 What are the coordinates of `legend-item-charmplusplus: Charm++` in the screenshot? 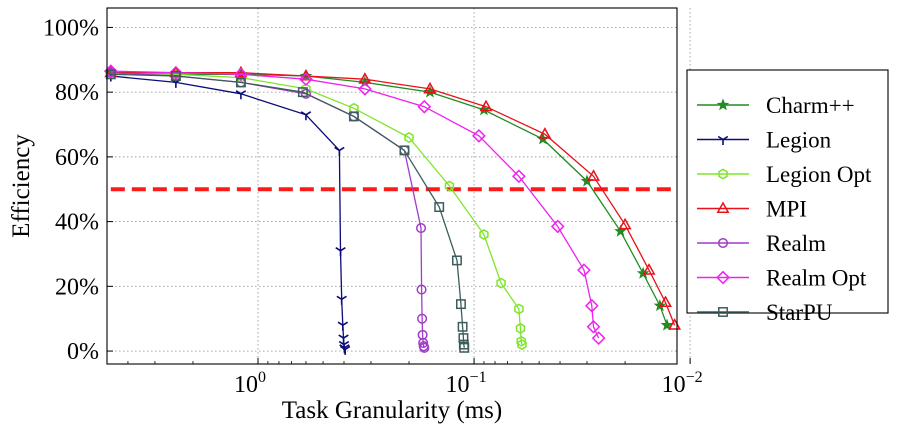 It's located at (776, 105).